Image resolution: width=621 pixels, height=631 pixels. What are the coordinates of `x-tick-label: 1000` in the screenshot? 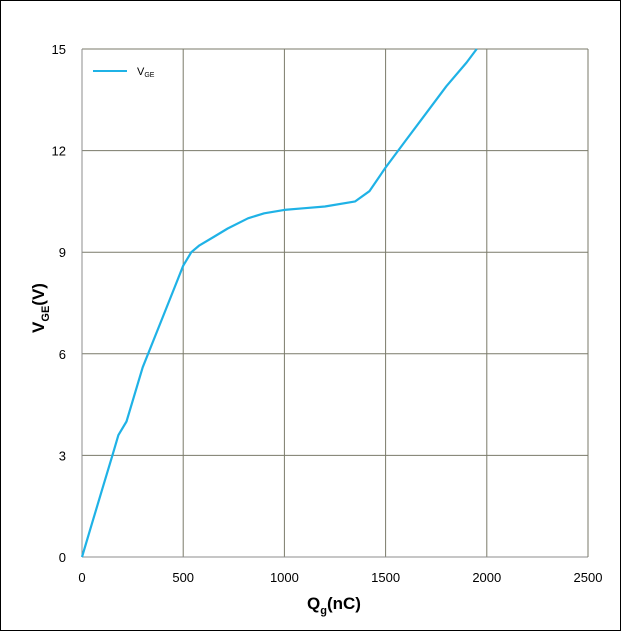 It's located at (284, 577).